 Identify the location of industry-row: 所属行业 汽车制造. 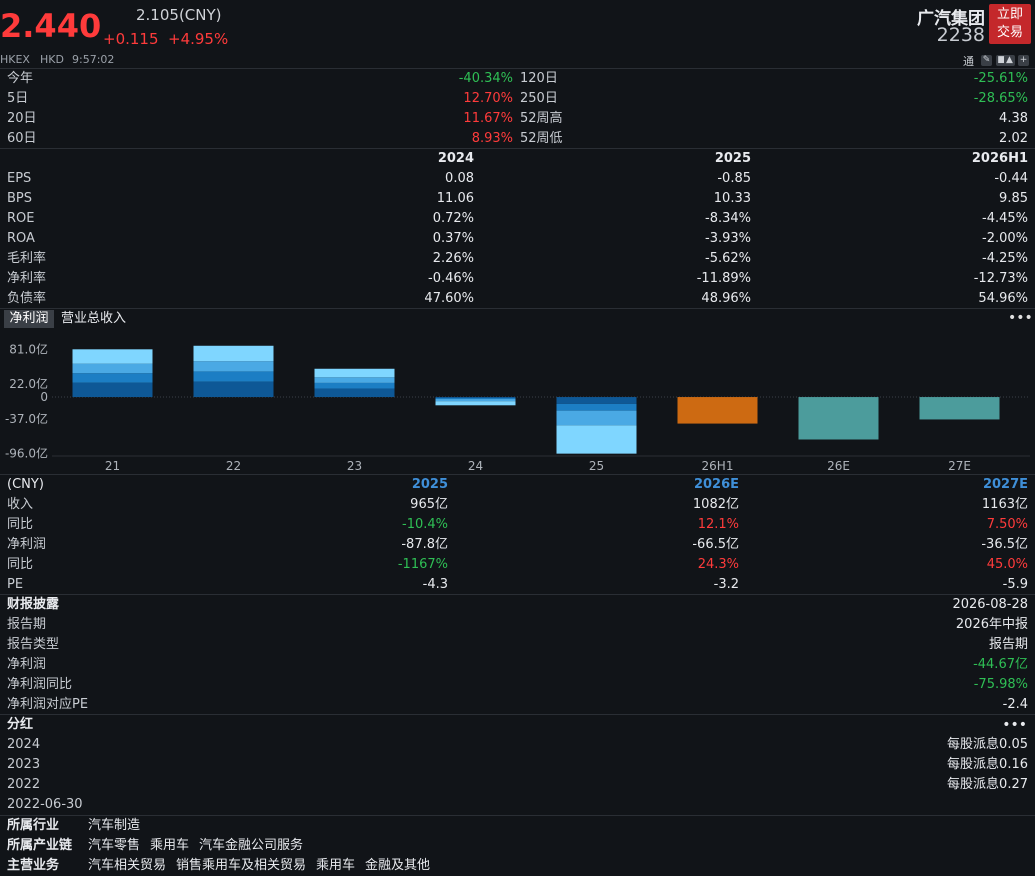
(517, 826).